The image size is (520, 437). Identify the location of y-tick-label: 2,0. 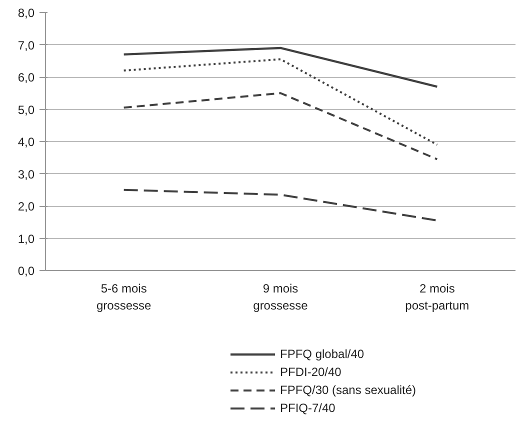
(26, 207).